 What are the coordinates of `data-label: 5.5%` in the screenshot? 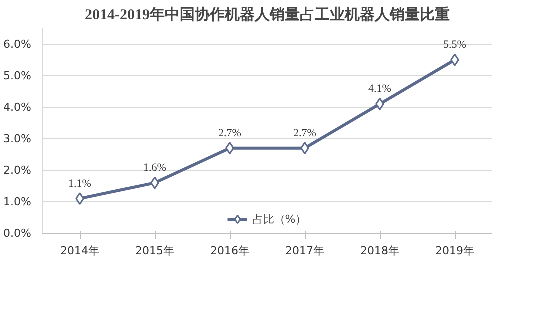 It's located at (455, 45).